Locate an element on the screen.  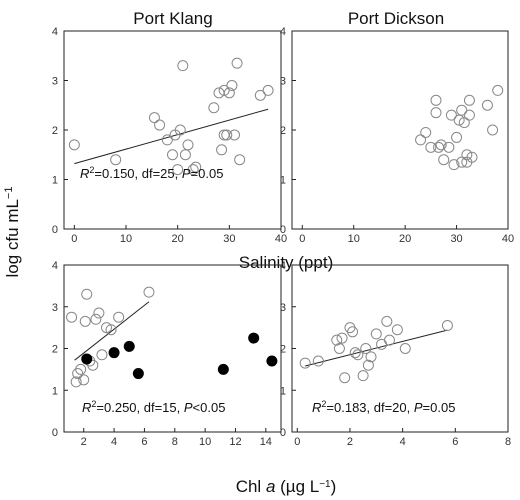
x-axis-title-chl: Chl a (µg L−1) is located at coordinates (286, 486).